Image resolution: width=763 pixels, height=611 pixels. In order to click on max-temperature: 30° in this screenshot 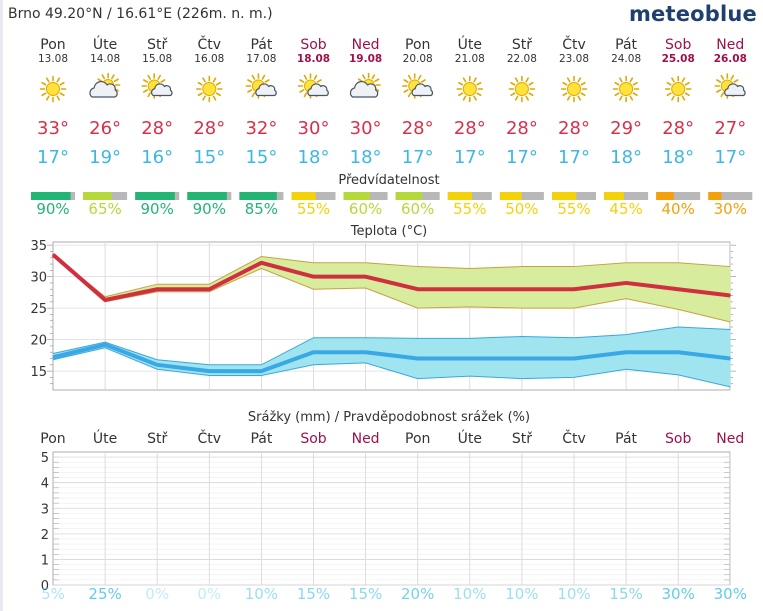, I will do `click(314, 128)`.